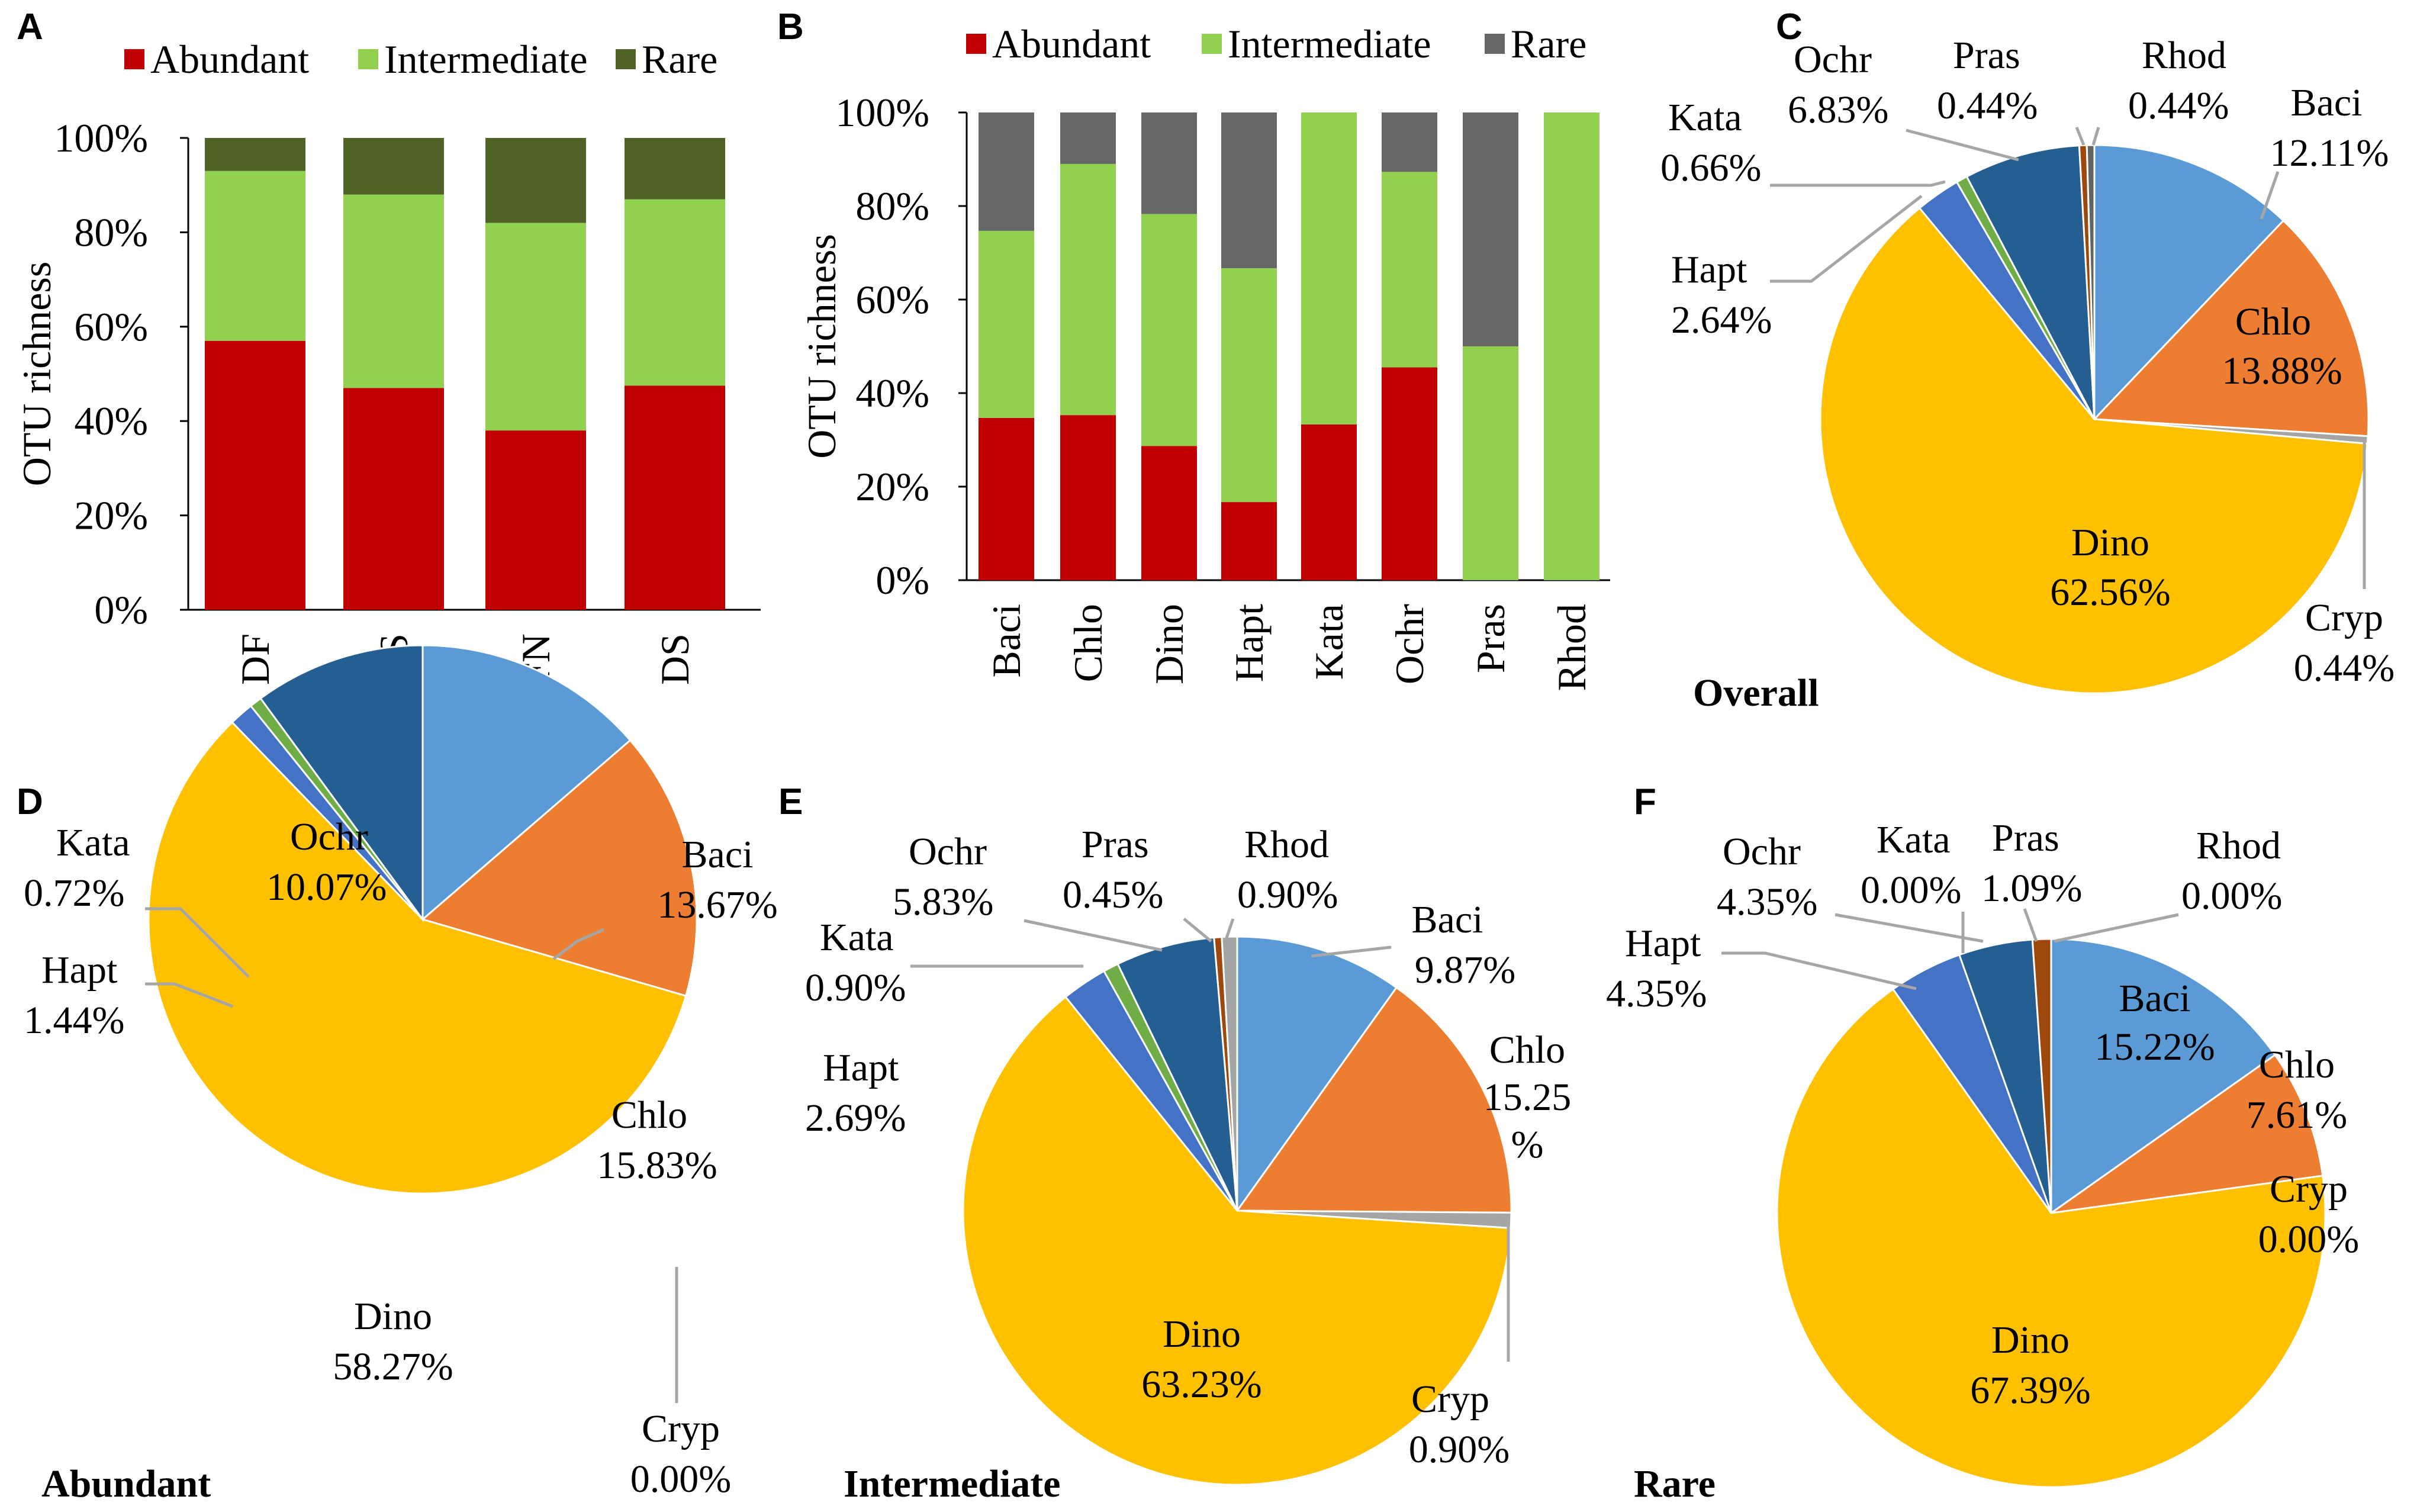  I want to click on slice-percent-rhod: 0.00%, so click(2231, 896).